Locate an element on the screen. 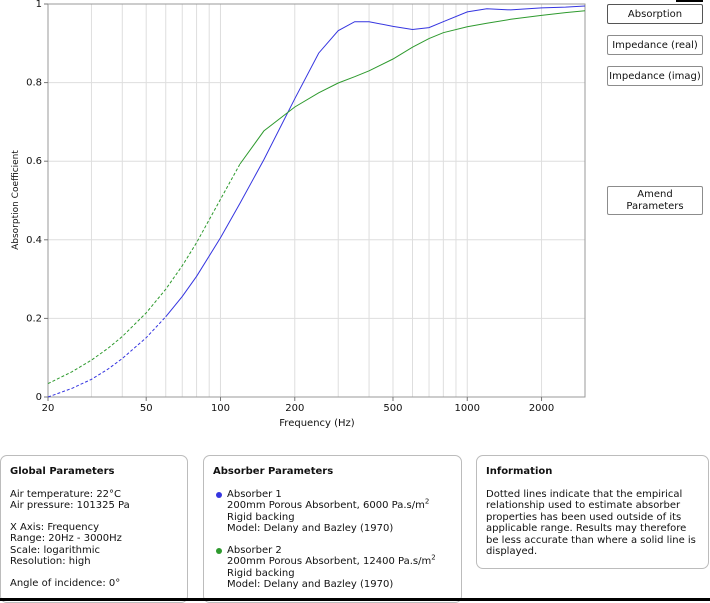 This screenshot has width=710, height=603. amend-parameters-button: Amend Parameters is located at coordinates (655, 200).